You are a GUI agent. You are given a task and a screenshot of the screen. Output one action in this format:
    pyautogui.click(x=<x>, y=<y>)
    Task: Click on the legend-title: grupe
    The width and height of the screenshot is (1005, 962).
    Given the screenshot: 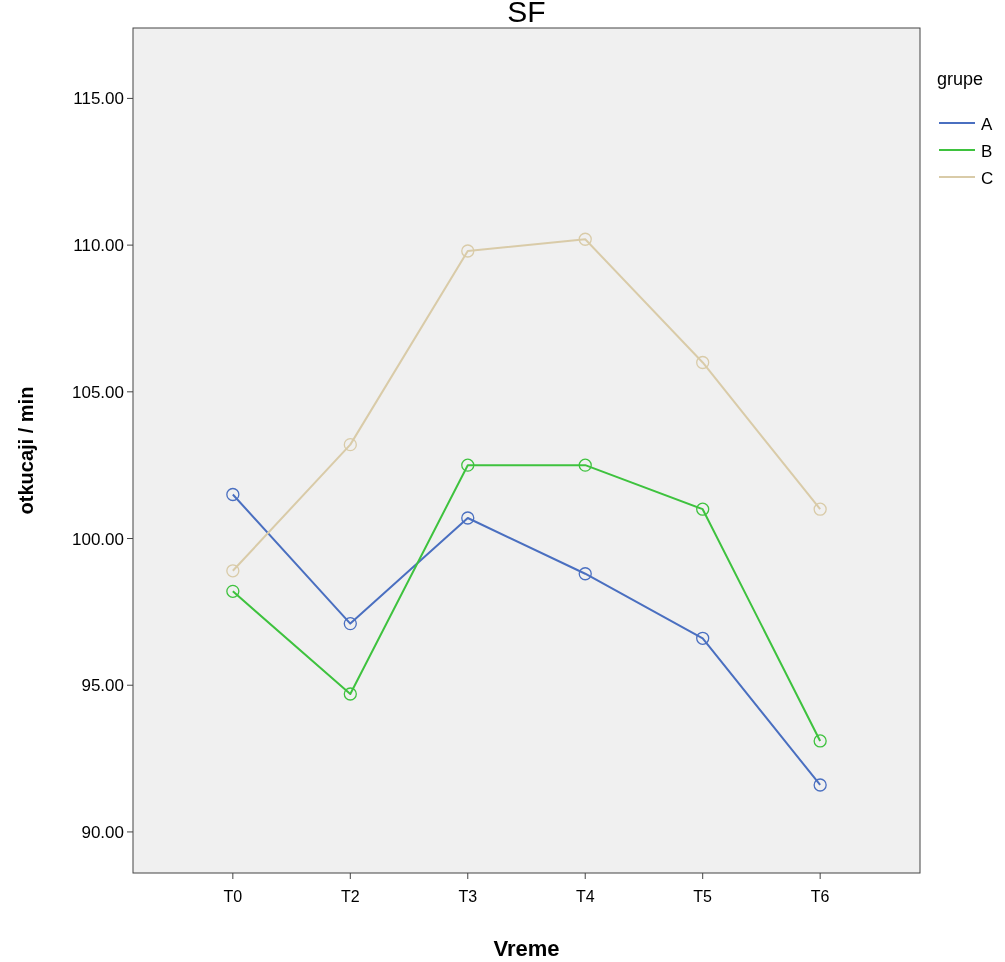 What is the action you would take?
    pyautogui.click(x=960, y=79)
    